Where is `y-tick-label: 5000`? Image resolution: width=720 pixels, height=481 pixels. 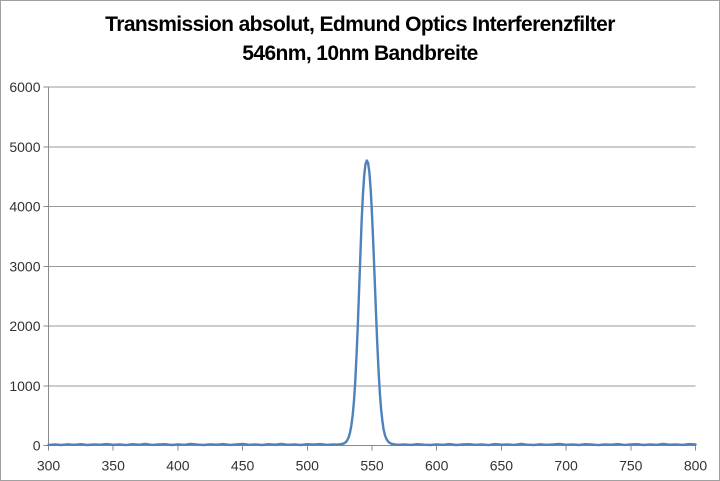
y-tick-label: 5000 is located at coordinates (24, 147).